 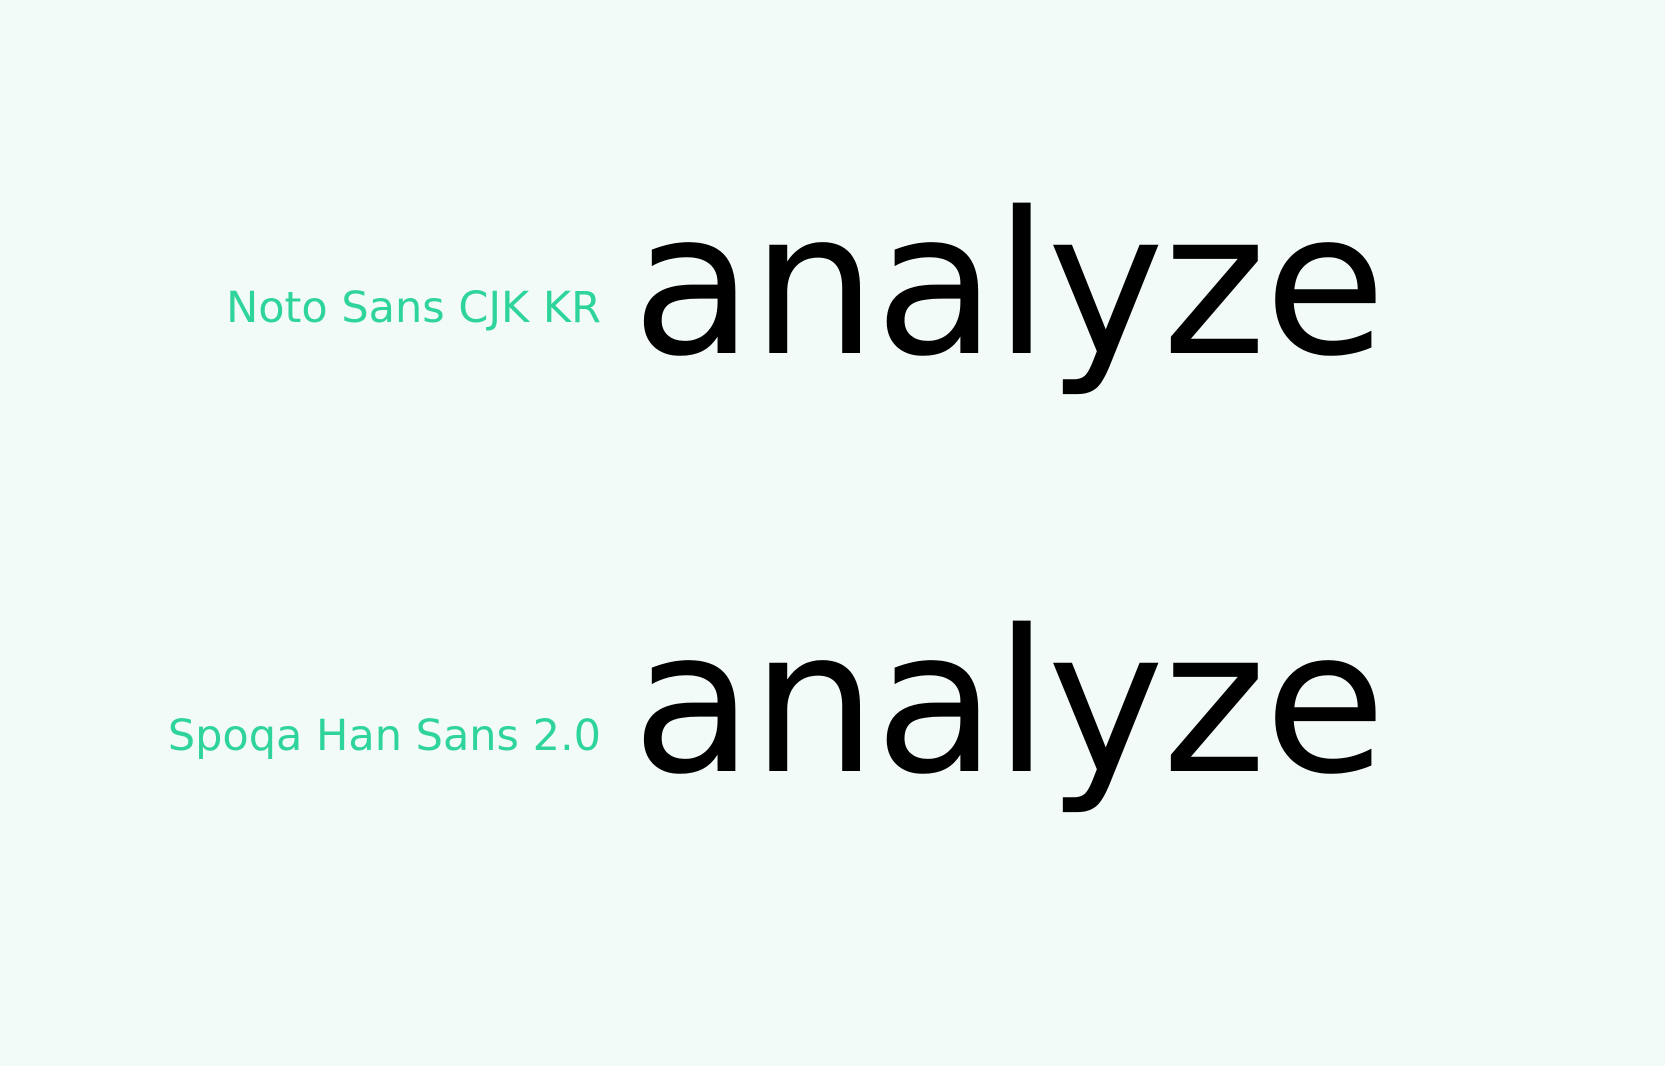 I want to click on font-name-label: Noto Sans CJK KR, so click(x=413, y=308).